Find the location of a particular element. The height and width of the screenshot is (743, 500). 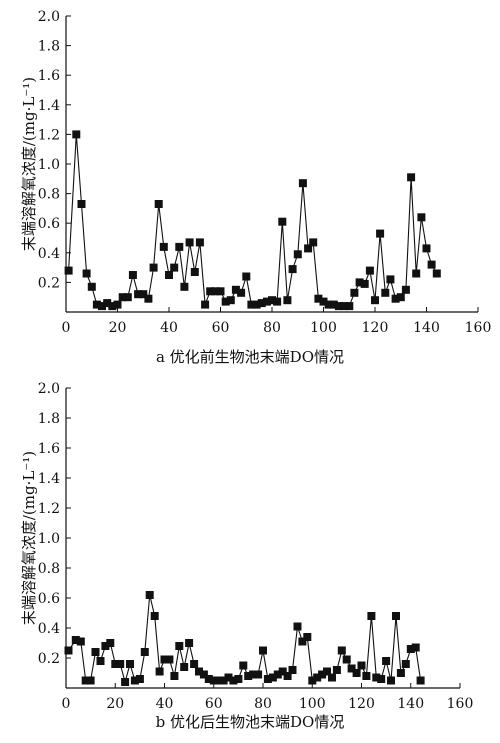

y-tick-label: 0.8 is located at coordinates (49, 195).